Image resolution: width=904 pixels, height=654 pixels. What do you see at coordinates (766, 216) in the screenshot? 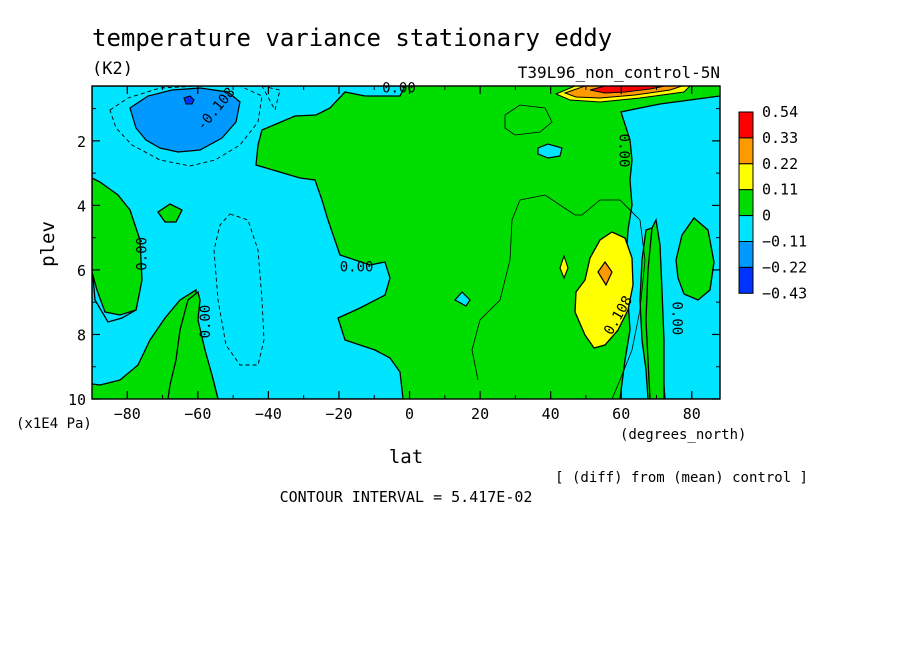
I see `colorbar-level-label: 0` at bounding box center [766, 216].